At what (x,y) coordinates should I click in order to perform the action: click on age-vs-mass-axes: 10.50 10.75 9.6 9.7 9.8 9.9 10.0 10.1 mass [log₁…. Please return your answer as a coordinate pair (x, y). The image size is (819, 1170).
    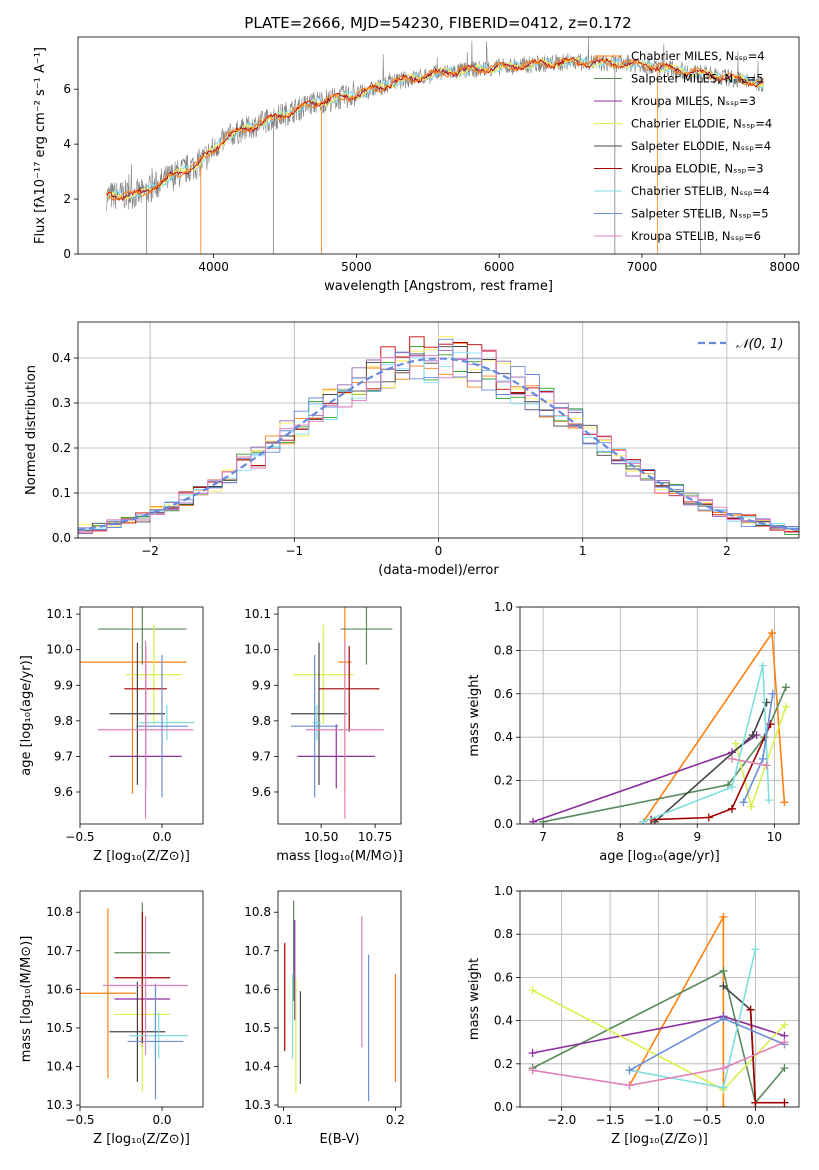
    Looking at the image, I should click on (323, 735).